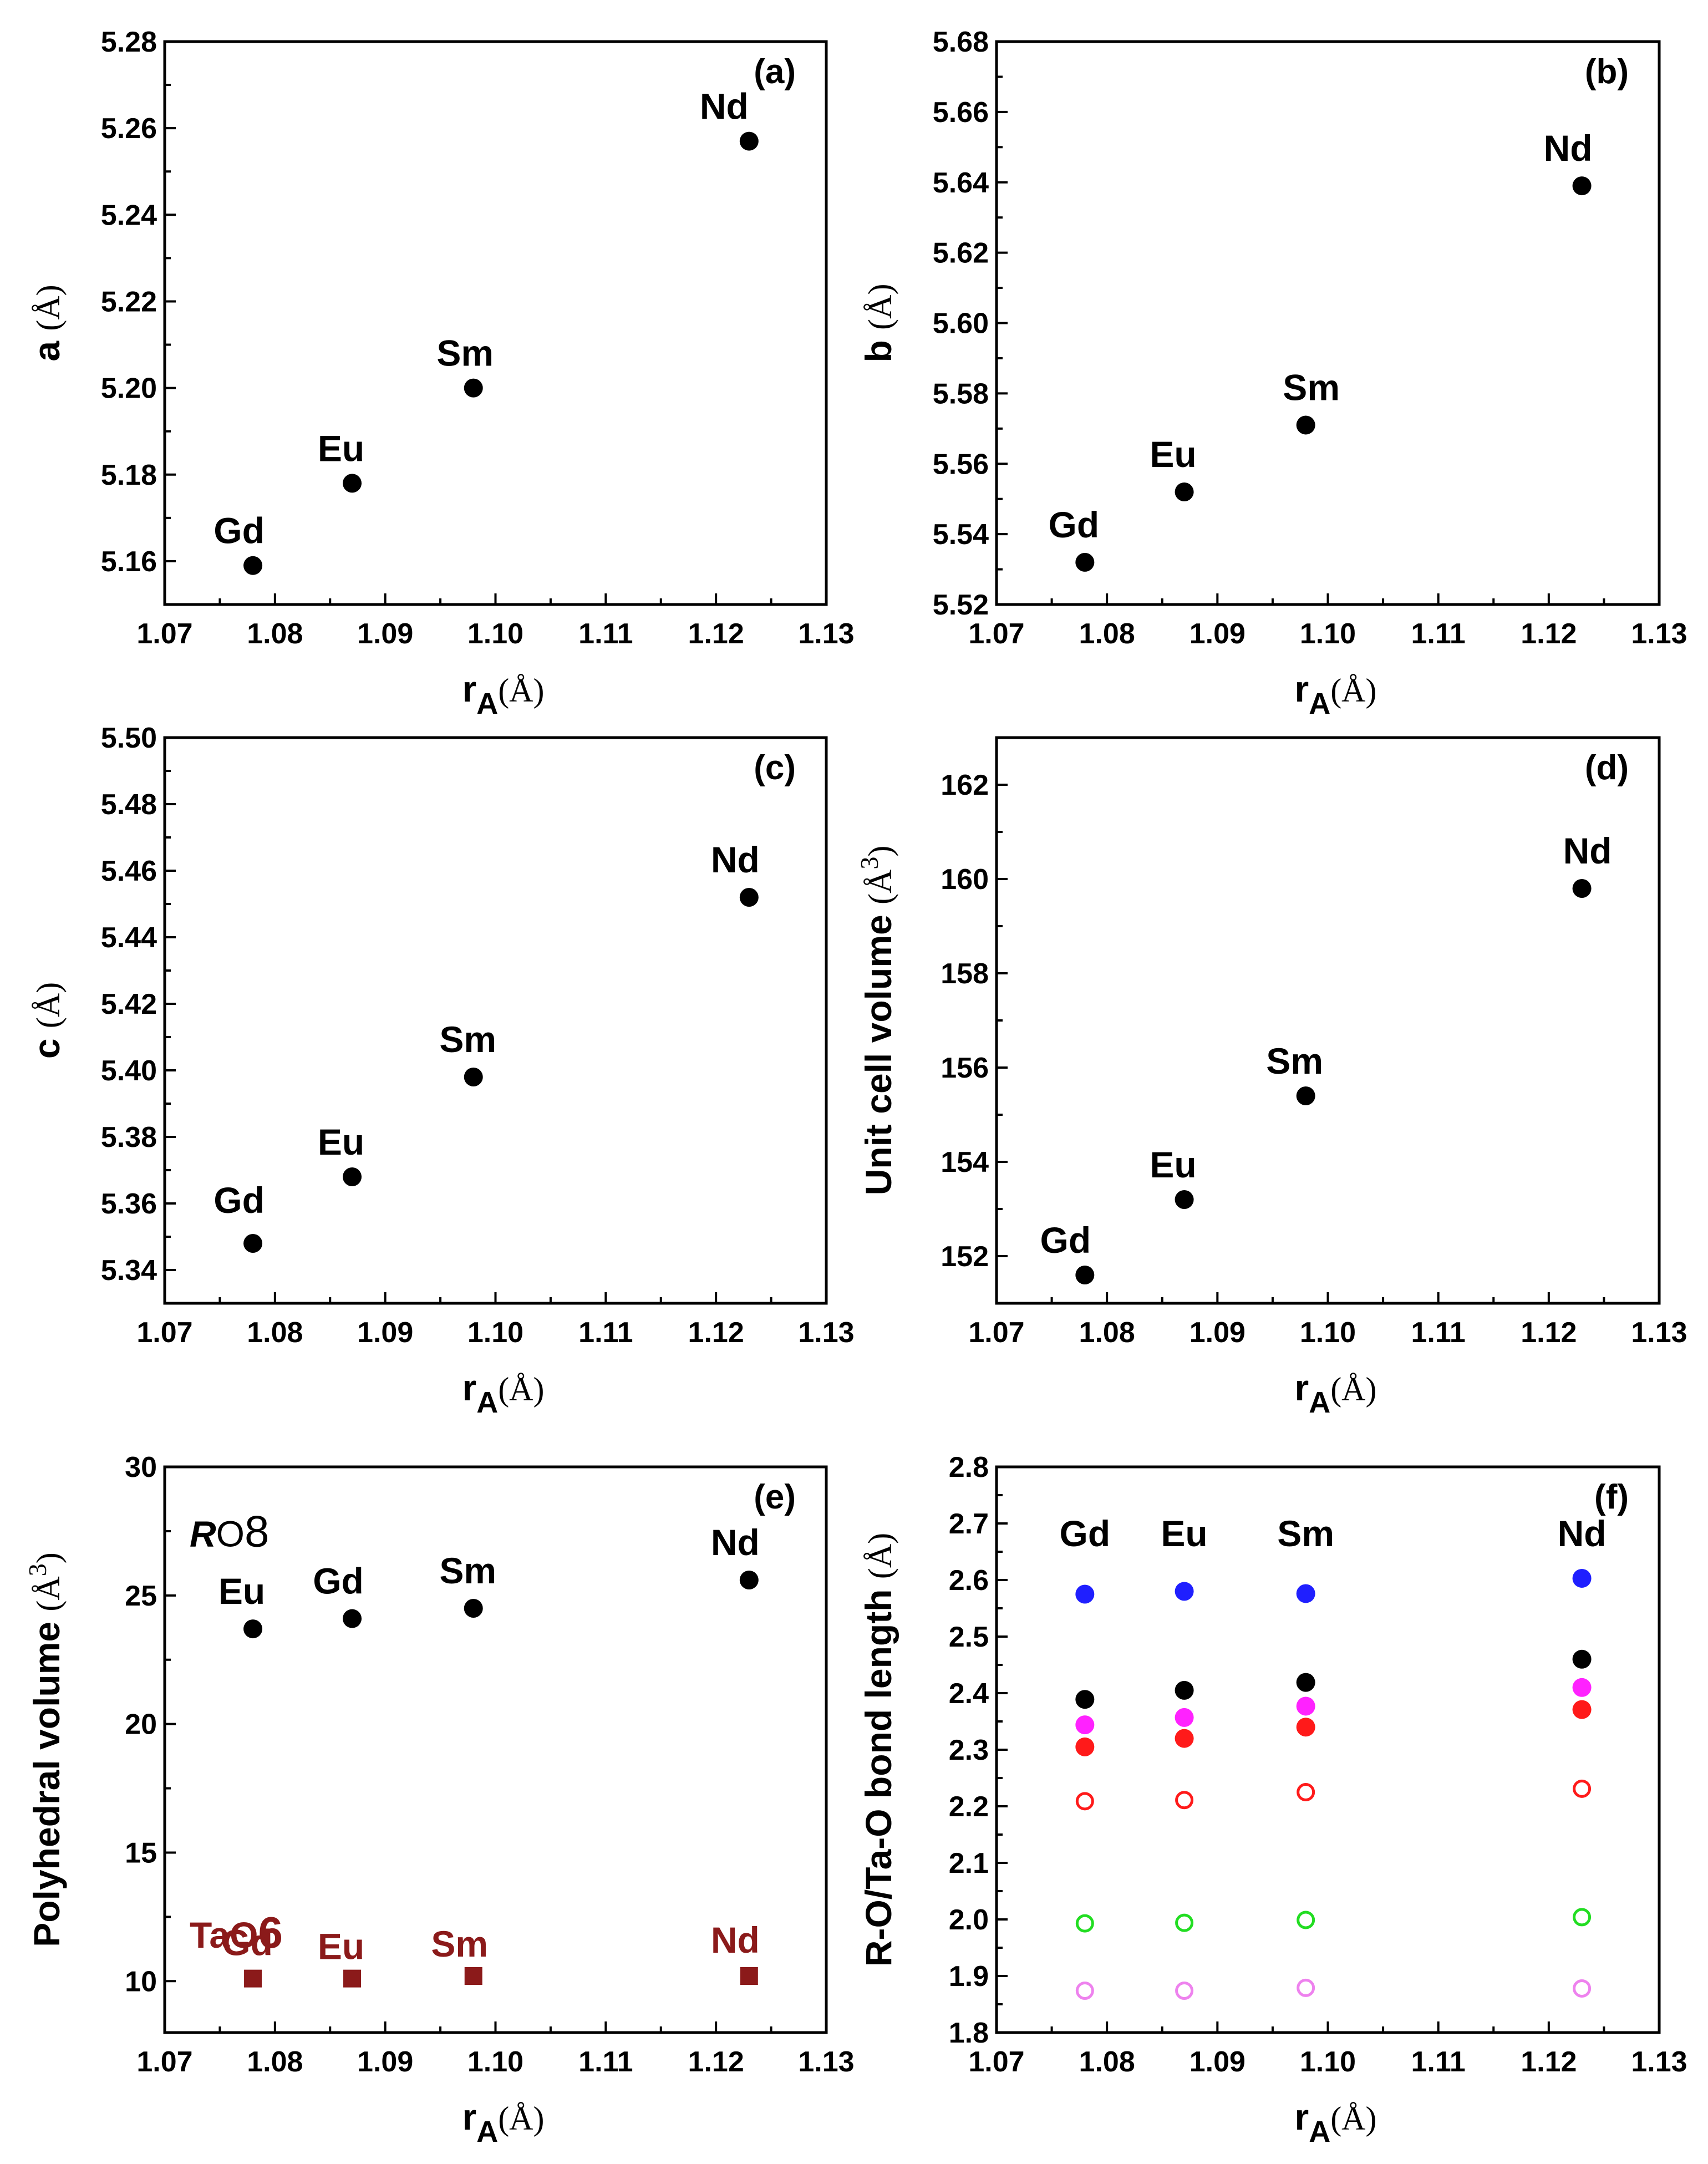  What do you see at coordinates (965, 1068) in the screenshot?
I see `y-tick-label: 156` at bounding box center [965, 1068].